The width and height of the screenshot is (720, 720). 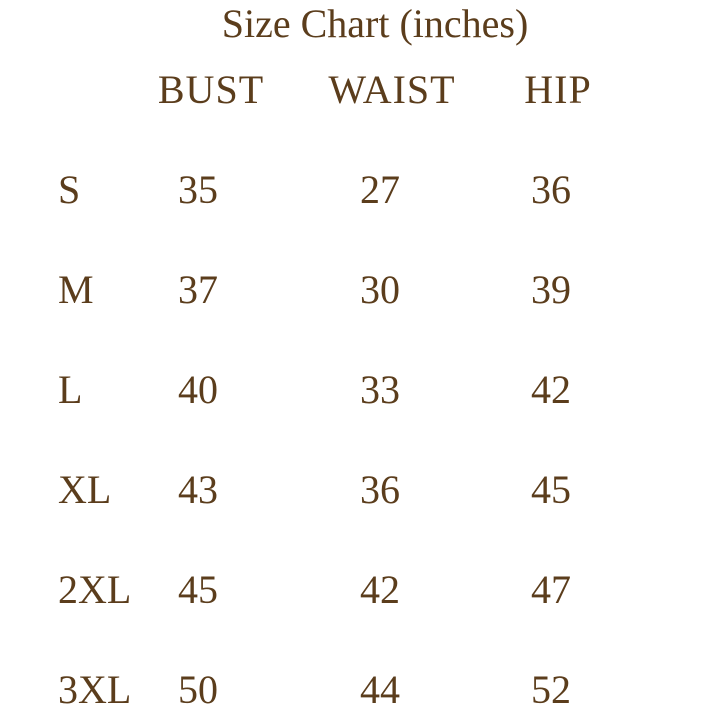 What do you see at coordinates (198, 489) in the screenshot?
I see `measurement: 43` at bounding box center [198, 489].